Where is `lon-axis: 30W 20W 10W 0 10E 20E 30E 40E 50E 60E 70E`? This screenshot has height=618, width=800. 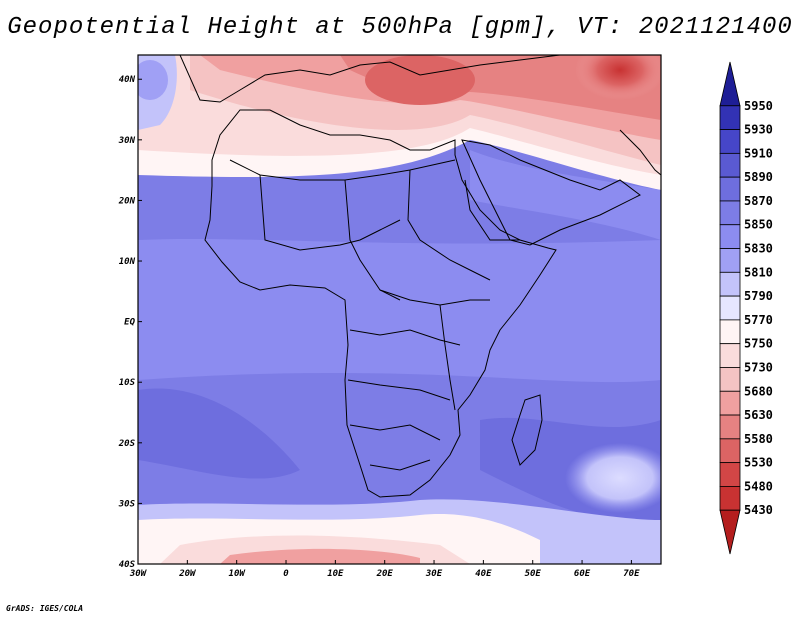
lon-axis: 30W 20W 10W 0 10E 20E 30E 40E 50E 60E 70E is located at coordinates (384, 569).